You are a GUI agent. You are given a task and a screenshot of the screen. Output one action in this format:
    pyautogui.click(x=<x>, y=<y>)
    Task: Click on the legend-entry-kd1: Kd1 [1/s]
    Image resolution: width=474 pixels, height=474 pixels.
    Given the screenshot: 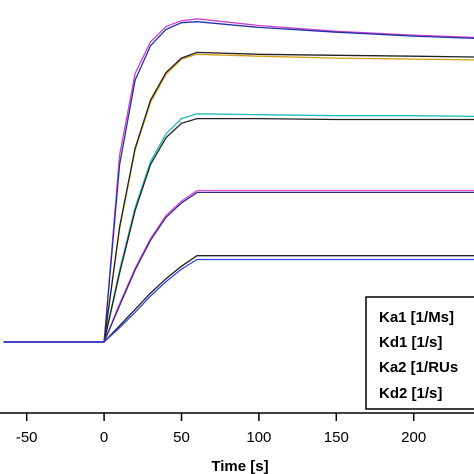 What is the action you would take?
    pyautogui.click(x=410, y=342)
    